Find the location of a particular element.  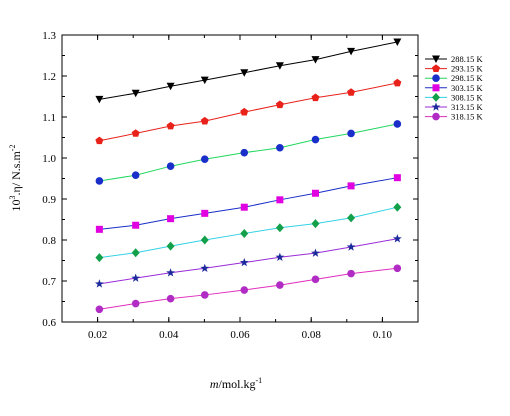

legend-label: 298.15 K is located at coordinates (467, 78).